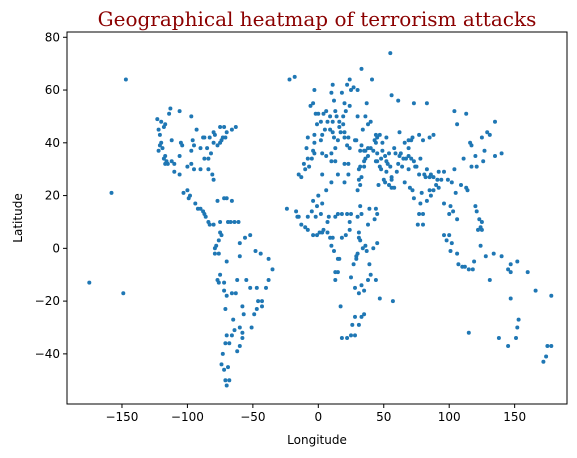 Image resolution: width=577 pixels, height=458 pixels. I want to click on y-tick-label: 40, so click(52, 143).